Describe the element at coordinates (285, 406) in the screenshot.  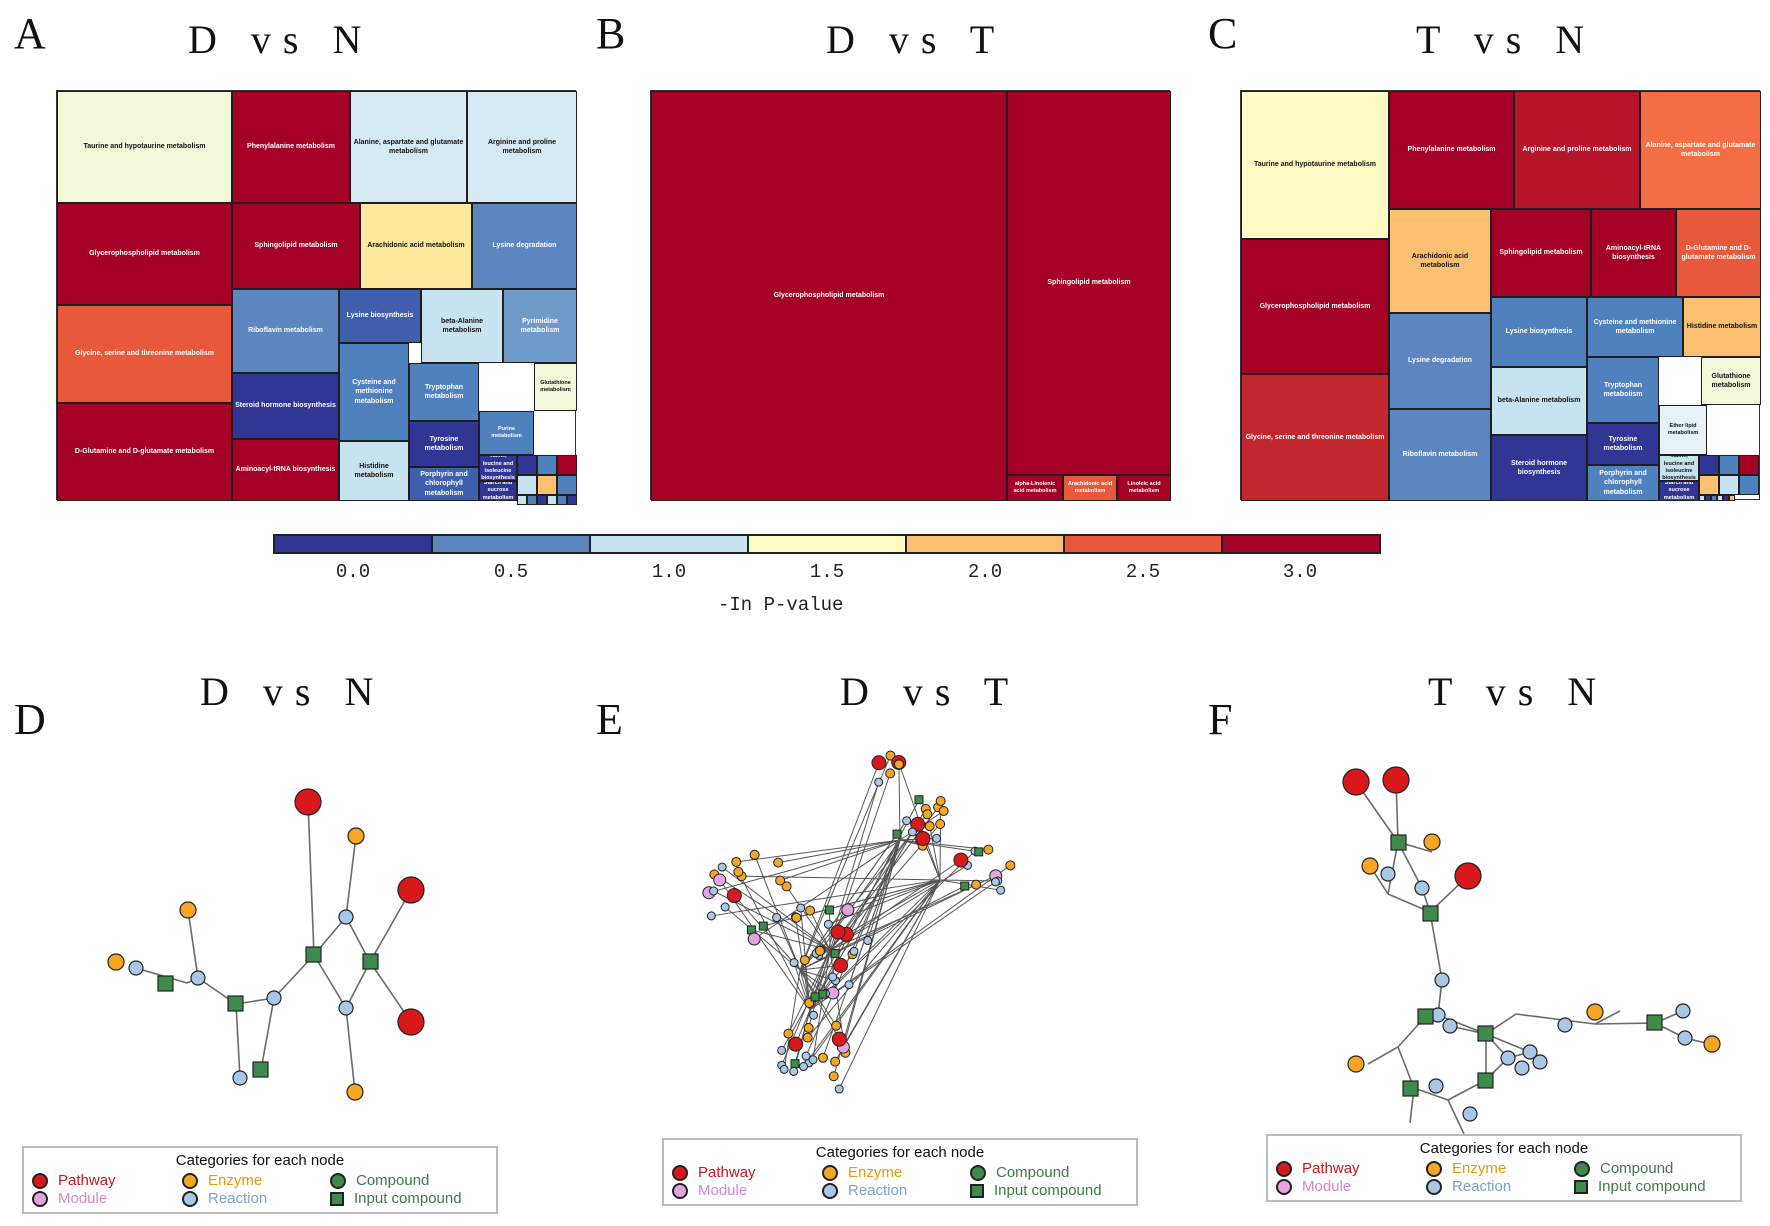
I see `treemap-cell: Steroid hormone biosynthesis` at that location.